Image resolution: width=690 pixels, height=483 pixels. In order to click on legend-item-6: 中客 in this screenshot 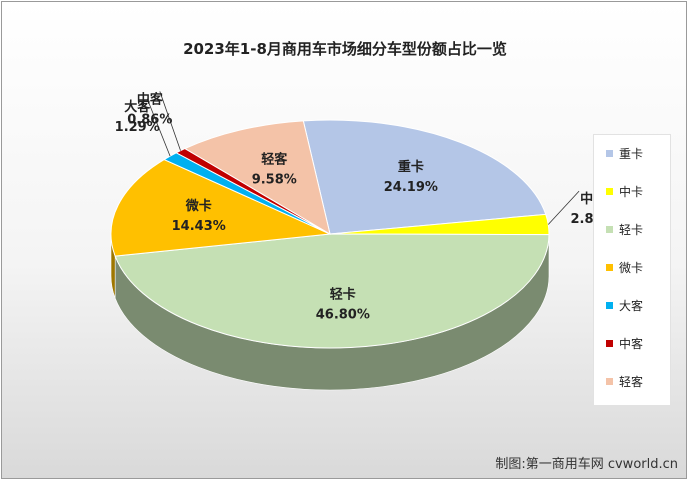, I will do `click(624, 343)`.